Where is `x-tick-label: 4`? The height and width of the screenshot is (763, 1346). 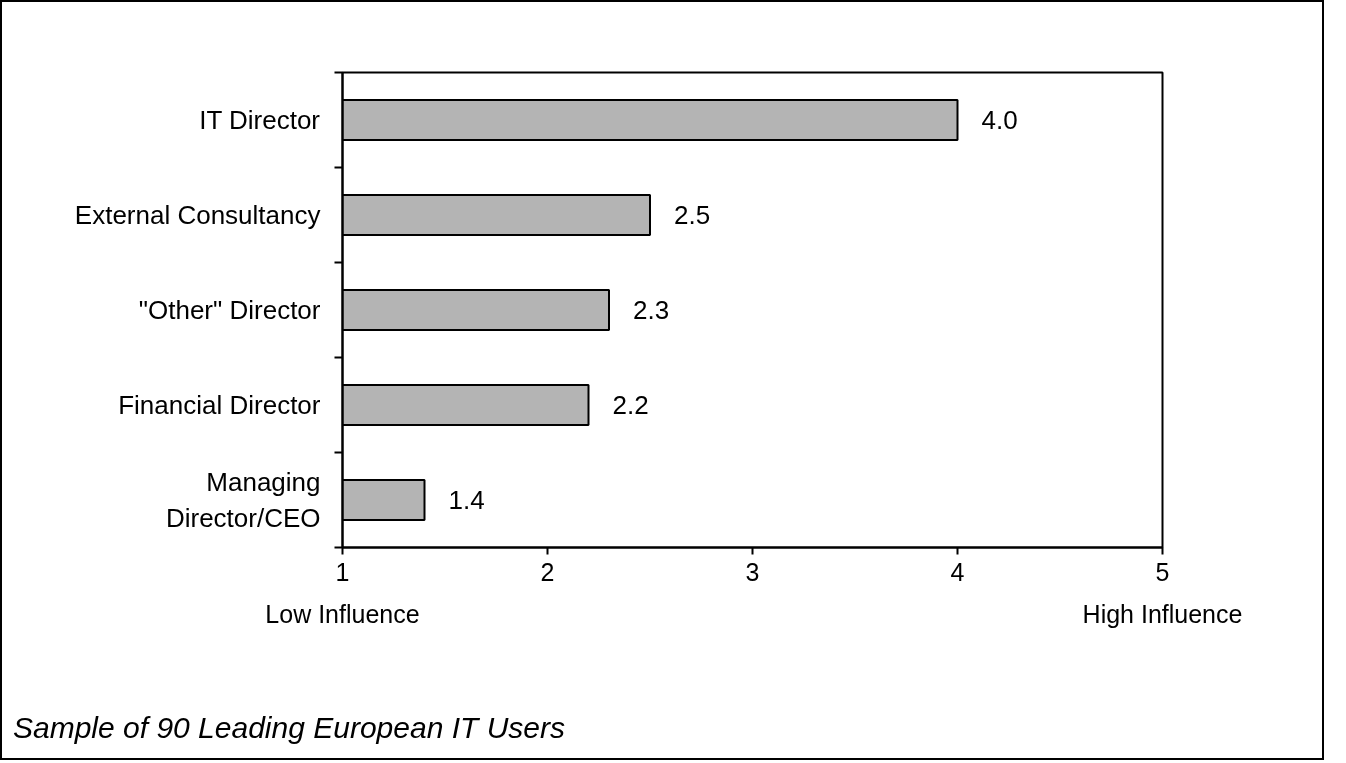 x-tick-label: 4 is located at coordinates (957, 571).